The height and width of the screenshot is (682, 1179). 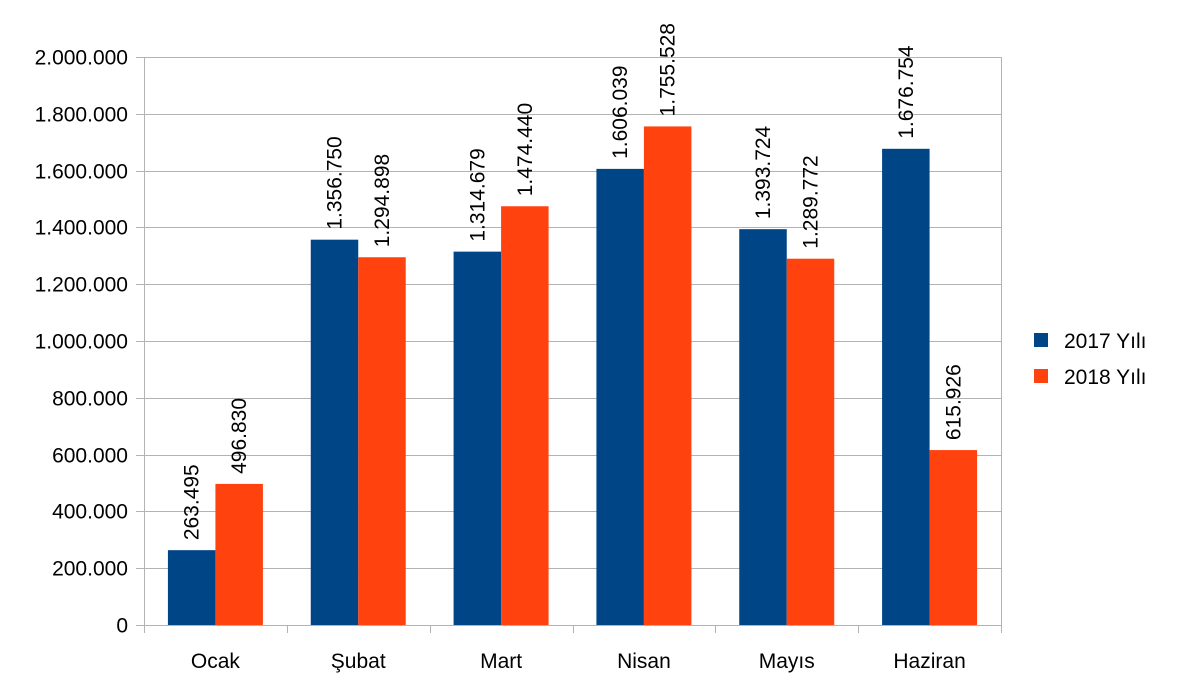 What do you see at coordinates (953, 402) in the screenshot?
I see `data-label: 615.926` at bounding box center [953, 402].